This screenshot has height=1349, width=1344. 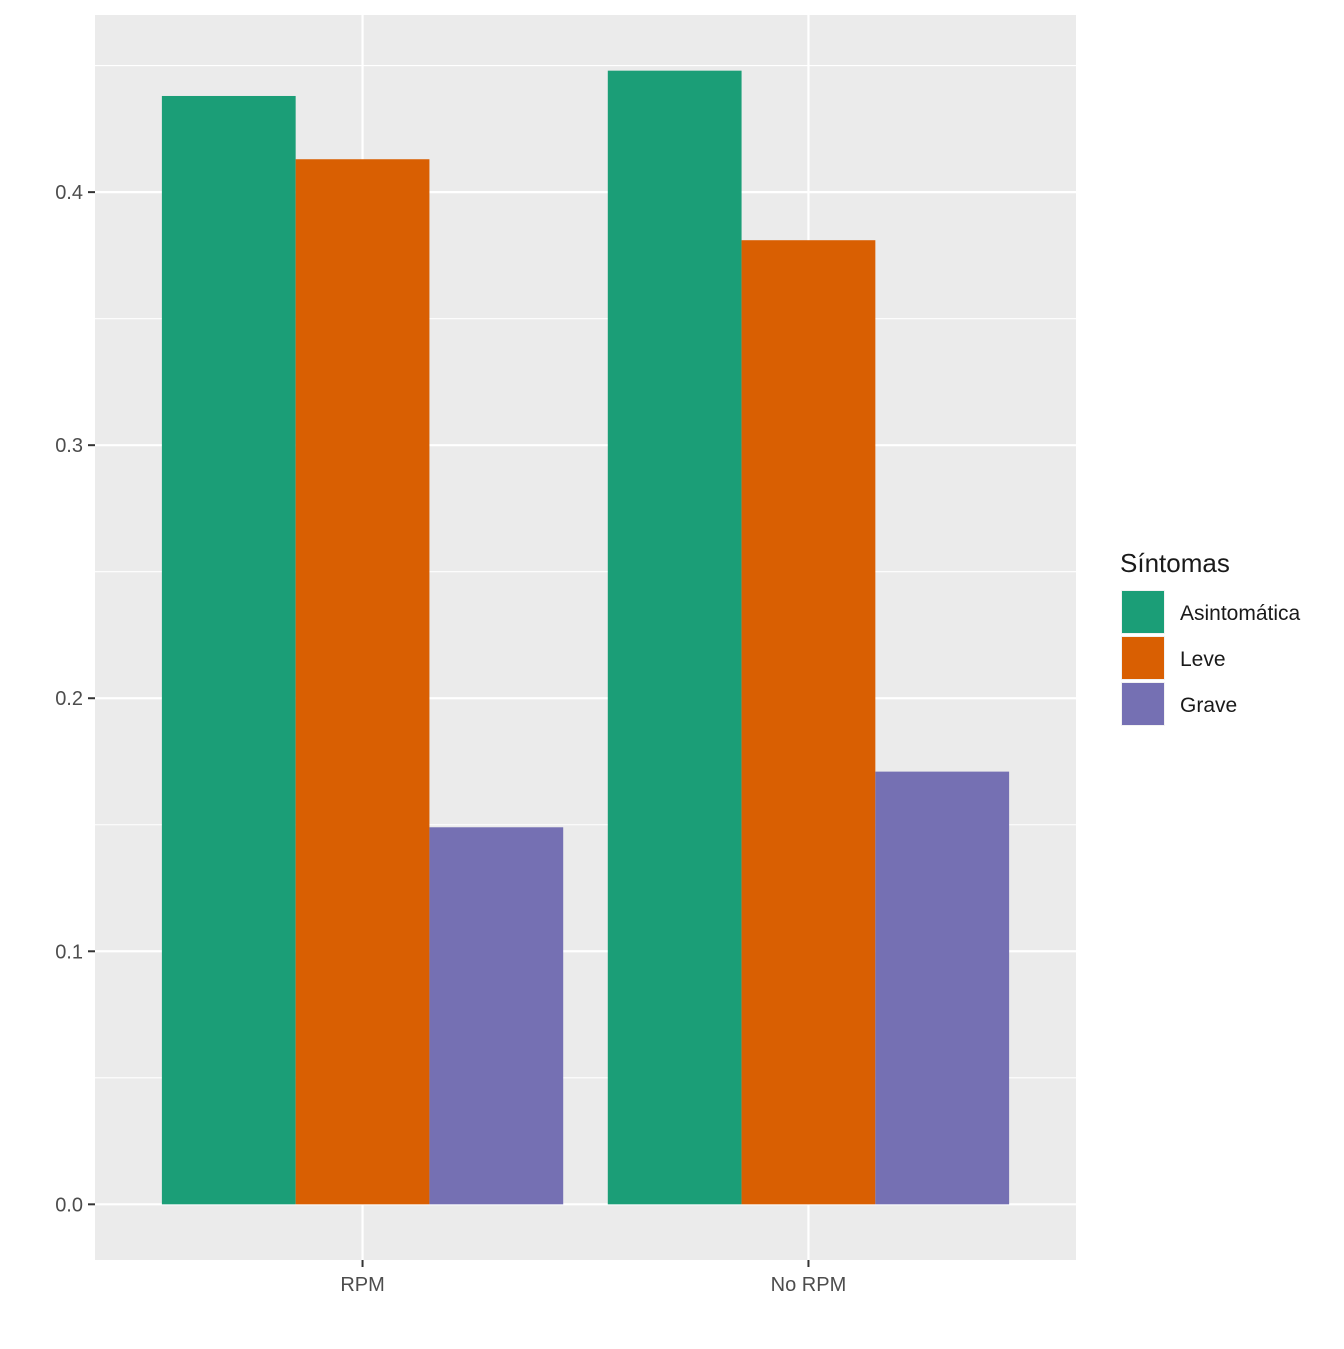 I want to click on x-tick-label: No RPM, so click(x=809, y=1285).